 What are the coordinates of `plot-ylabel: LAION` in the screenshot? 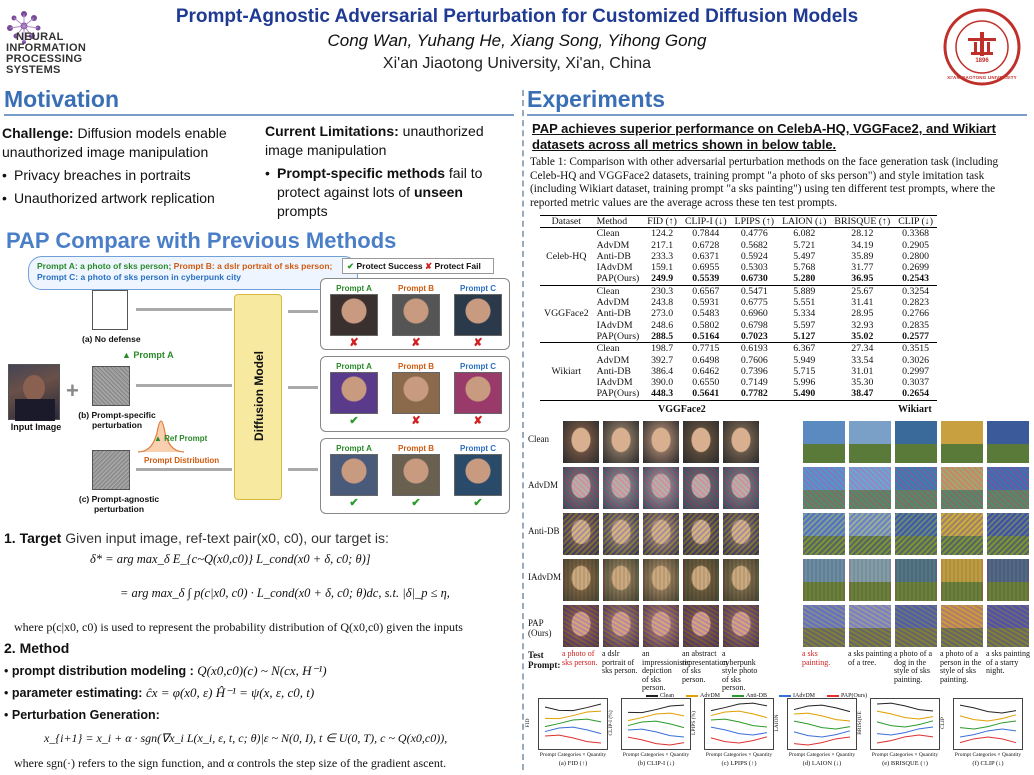 It's located at (777, 723).